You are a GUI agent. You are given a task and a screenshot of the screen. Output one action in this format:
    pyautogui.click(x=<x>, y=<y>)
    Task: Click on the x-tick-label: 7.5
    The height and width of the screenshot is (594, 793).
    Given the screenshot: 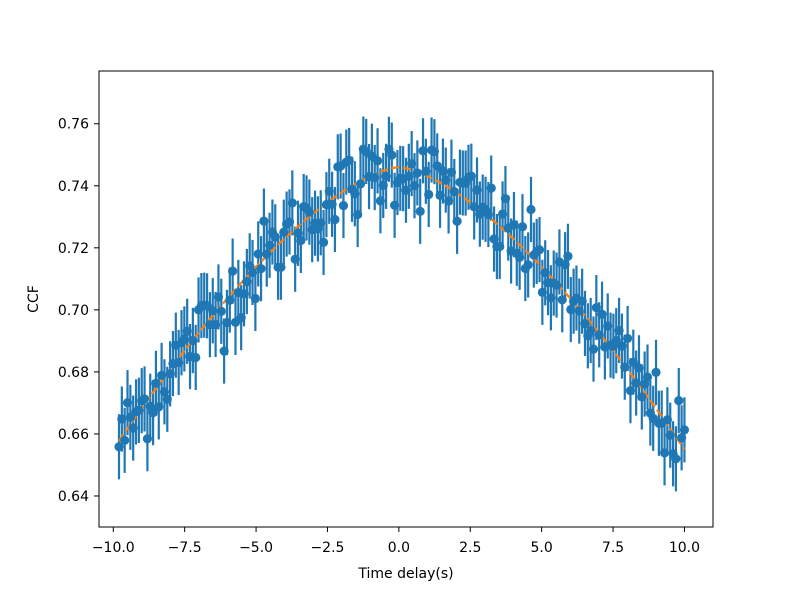 What is the action you would take?
    pyautogui.click(x=613, y=548)
    